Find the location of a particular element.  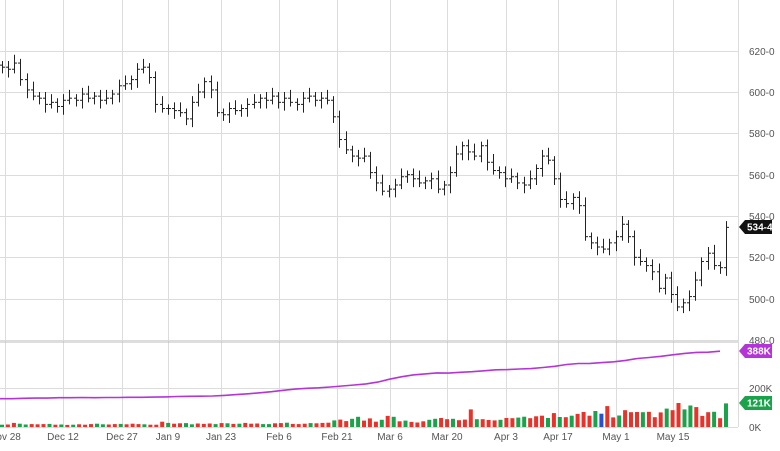

y-tick-label: 480-0 is located at coordinates (762, 341).